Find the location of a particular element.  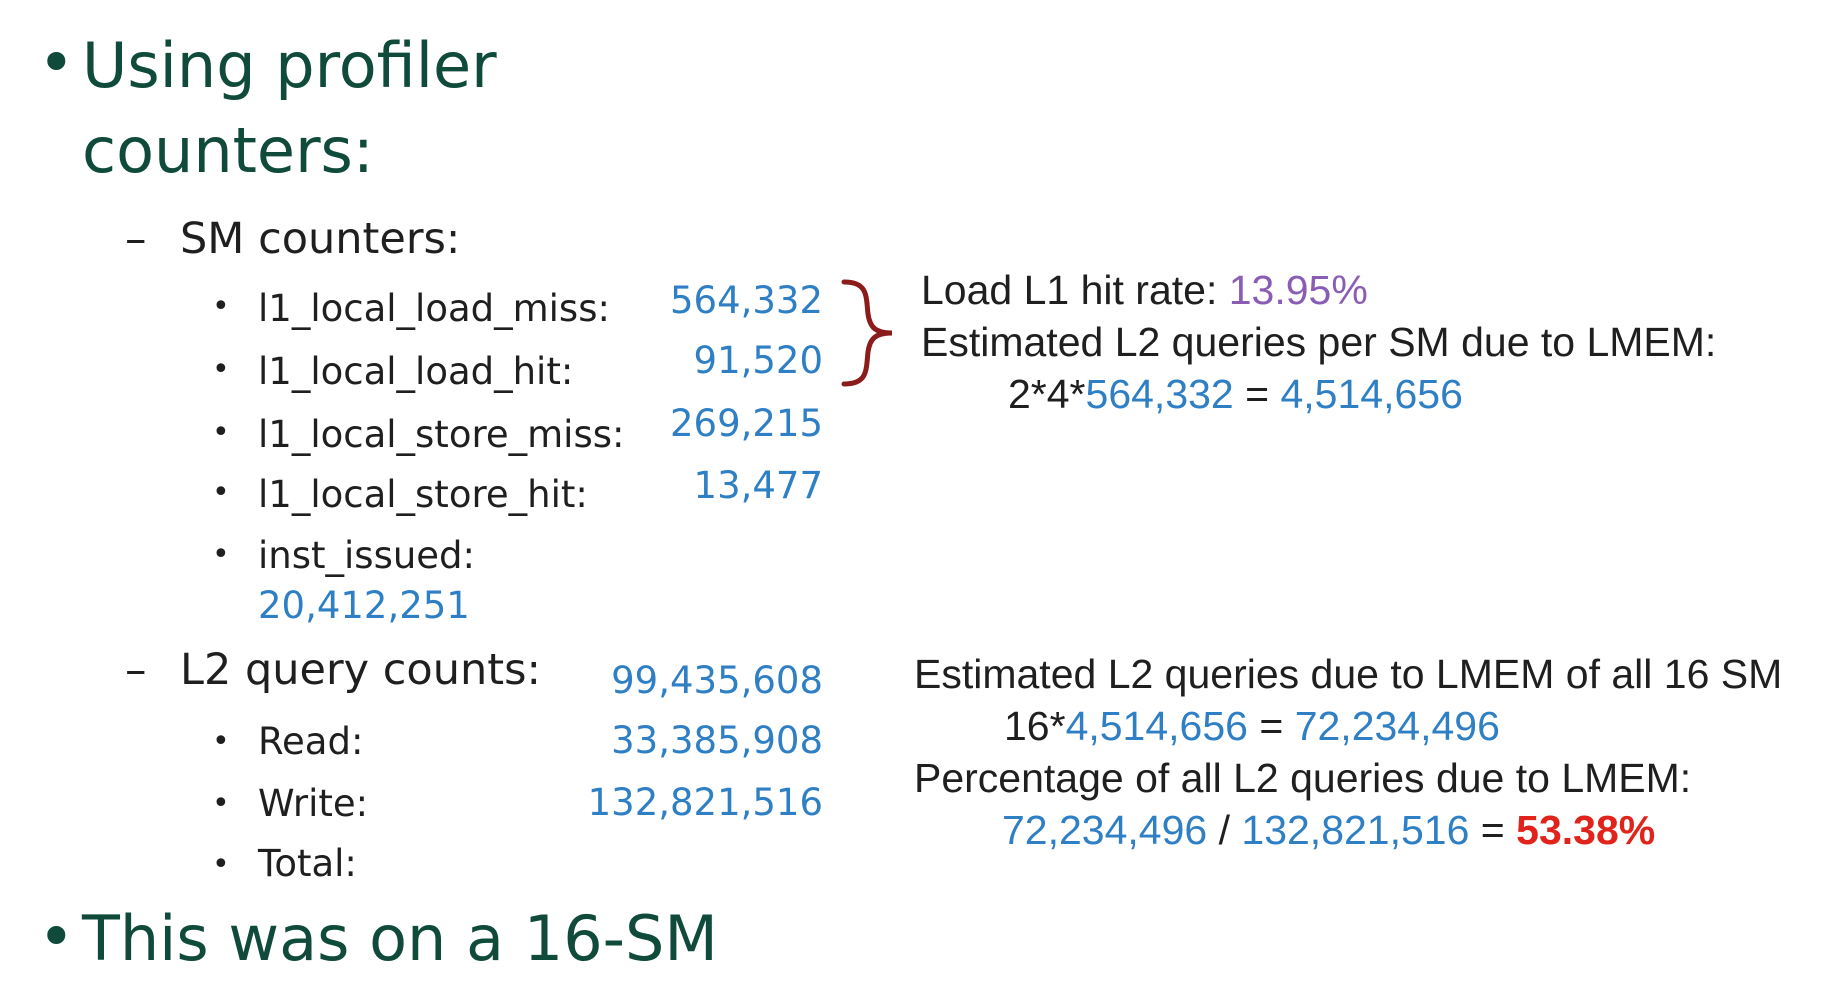

est-all-formula: 16*4,514,656 = 72,234,496 is located at coordinates (1252, 726).